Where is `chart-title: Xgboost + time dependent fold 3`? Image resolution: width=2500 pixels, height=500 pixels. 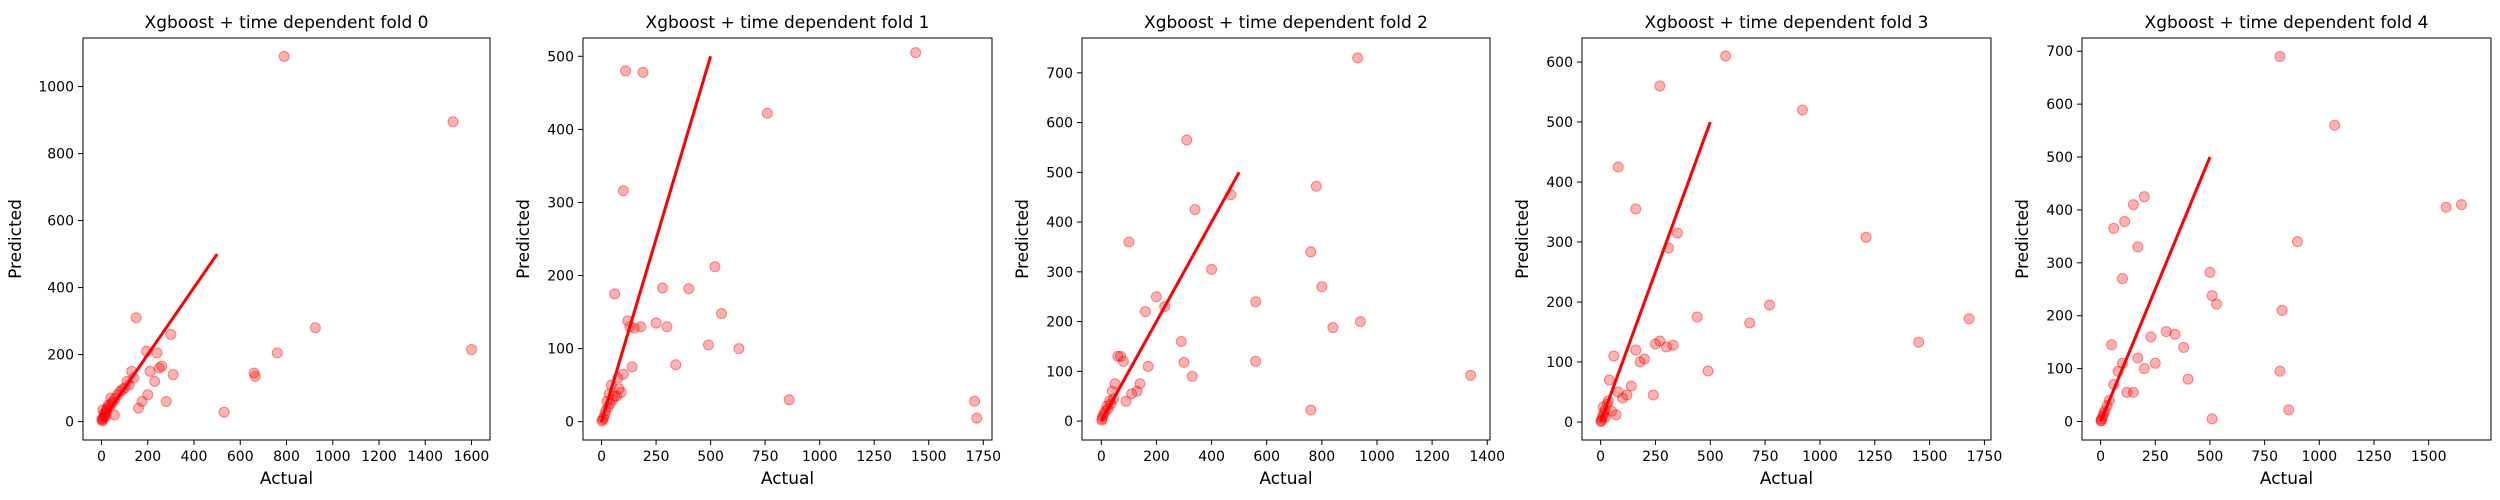 chart-title: Xgboost + time dependent fold 3 is located at coordinates (1787, 23).